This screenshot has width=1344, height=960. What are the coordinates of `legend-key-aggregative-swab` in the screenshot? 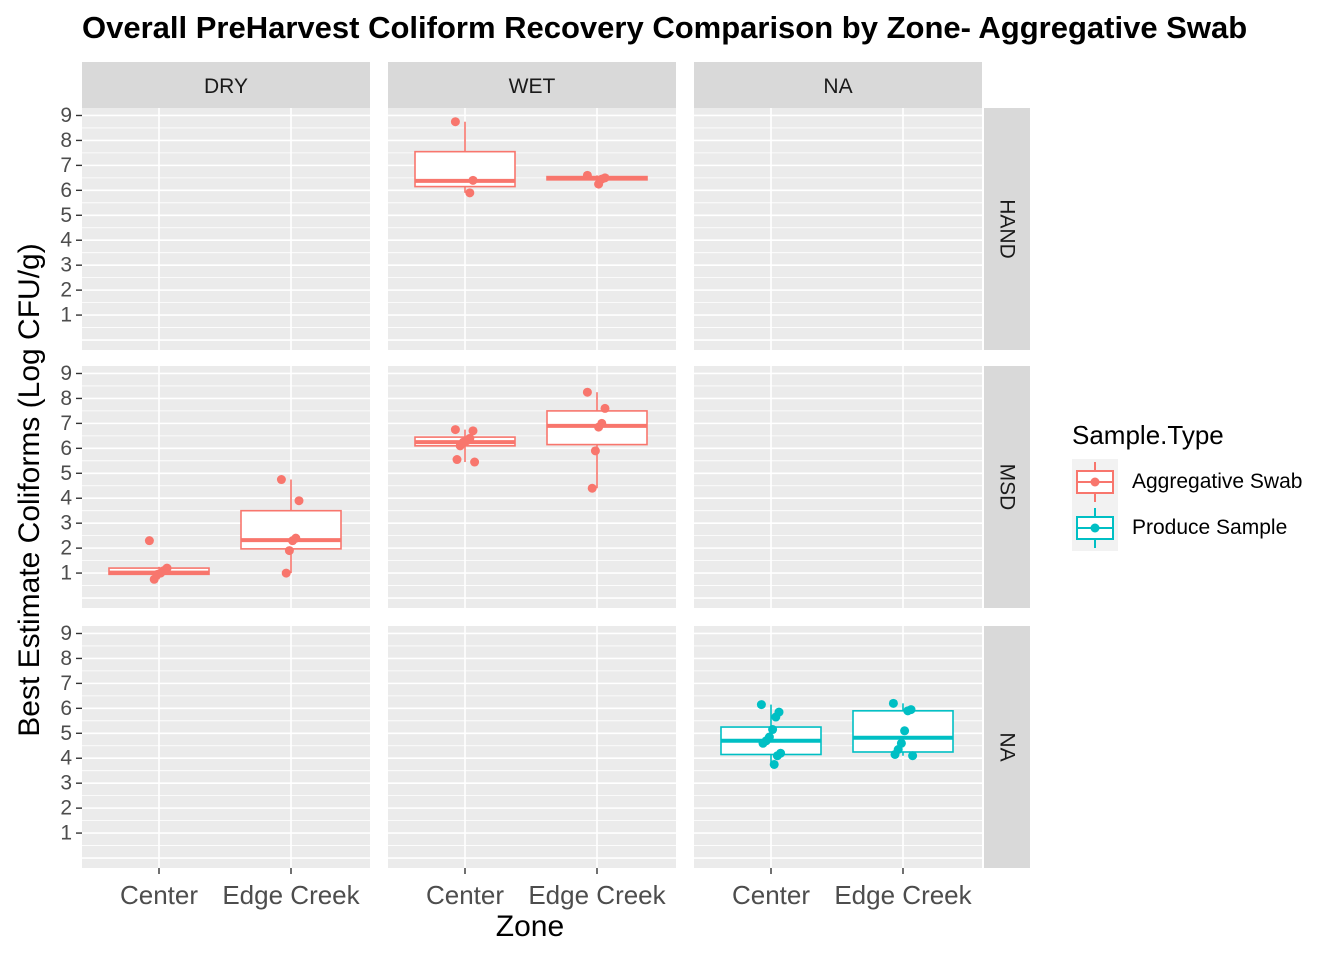 It's located at (1095, 482).